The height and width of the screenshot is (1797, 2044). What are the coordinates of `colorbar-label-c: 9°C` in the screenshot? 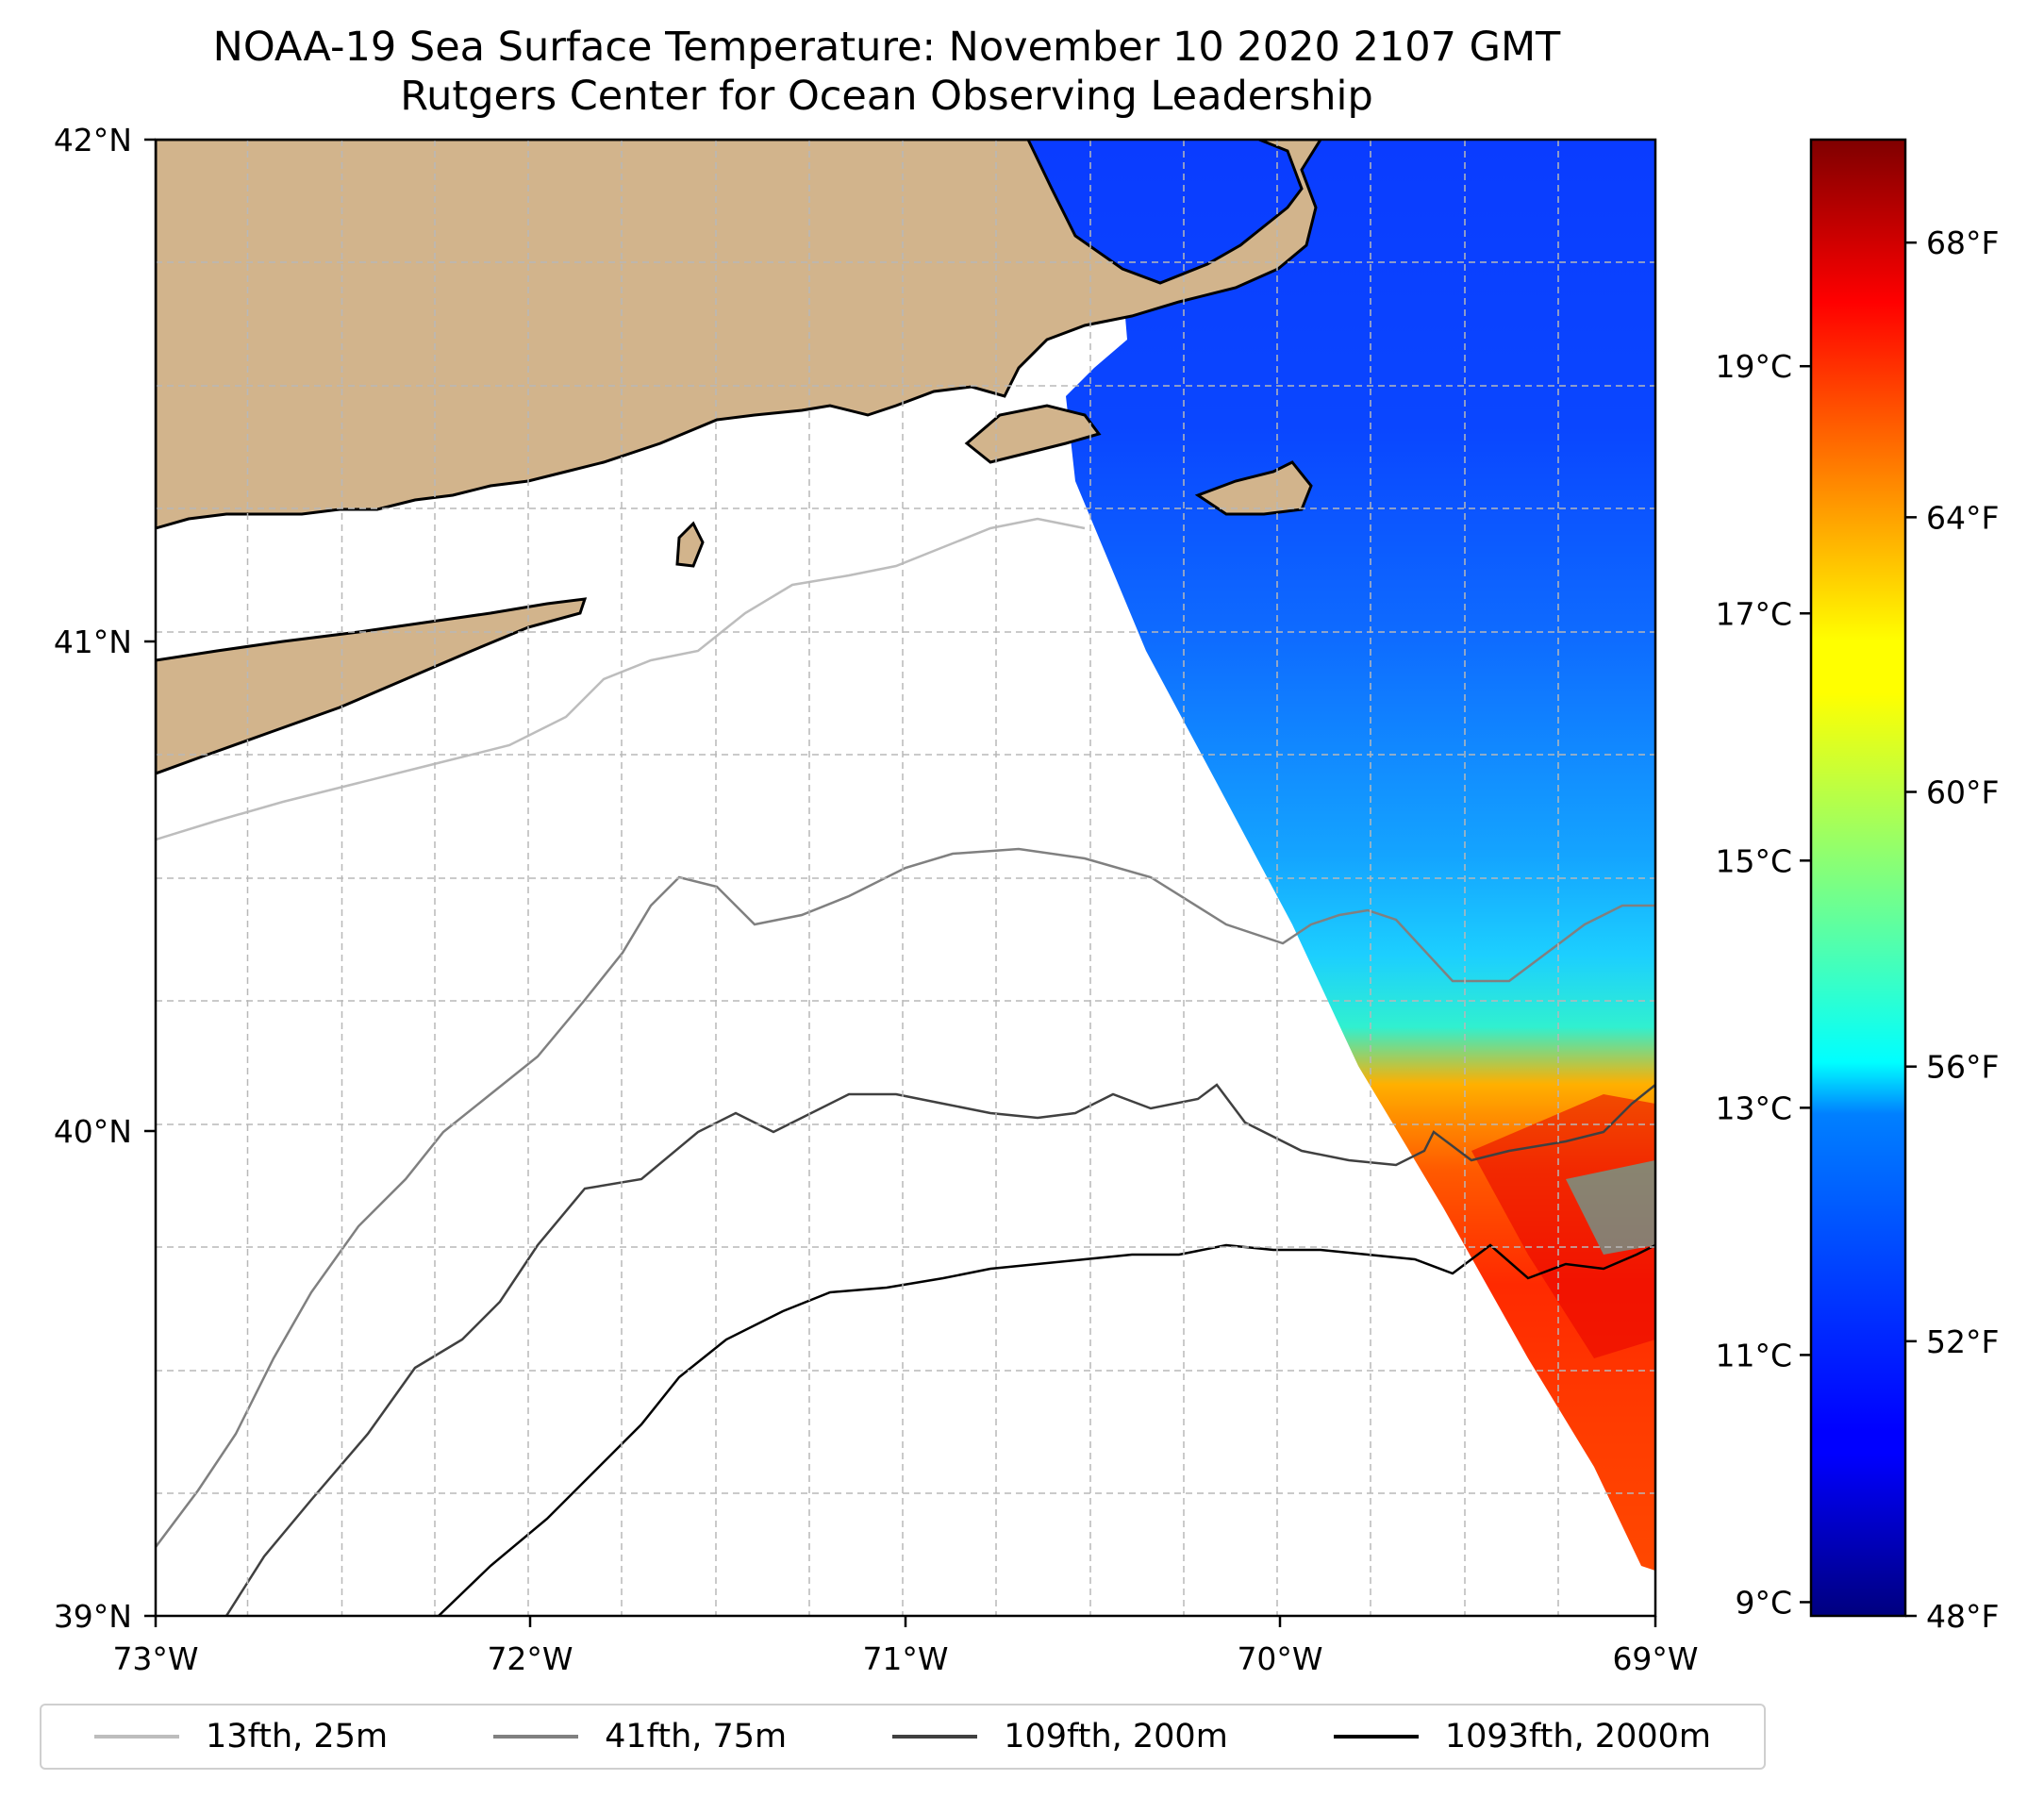 It's located at (1763, 1602).